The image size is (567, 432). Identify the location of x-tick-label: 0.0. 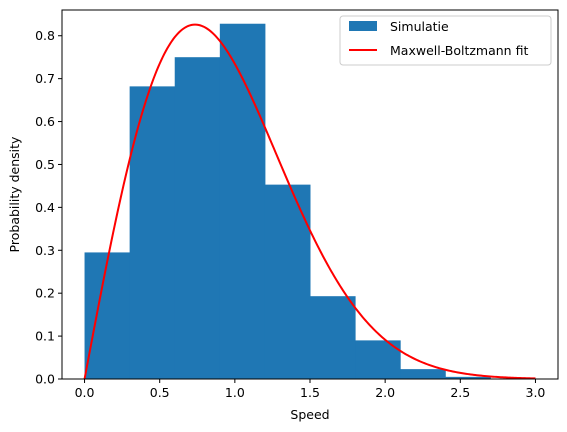
(85, 392).